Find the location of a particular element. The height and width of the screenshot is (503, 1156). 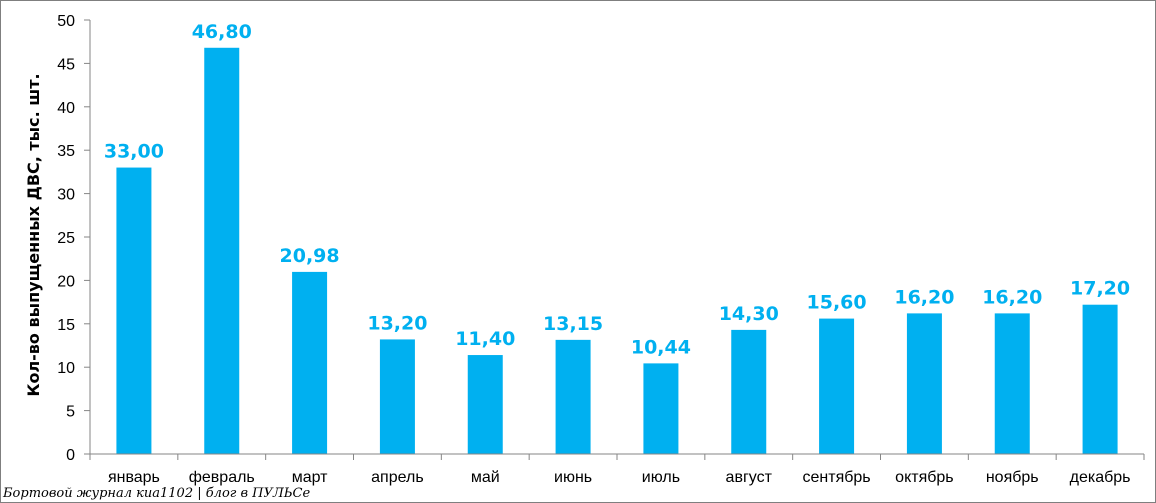

data-label: 13,15 is located at coordinates (573, 324).